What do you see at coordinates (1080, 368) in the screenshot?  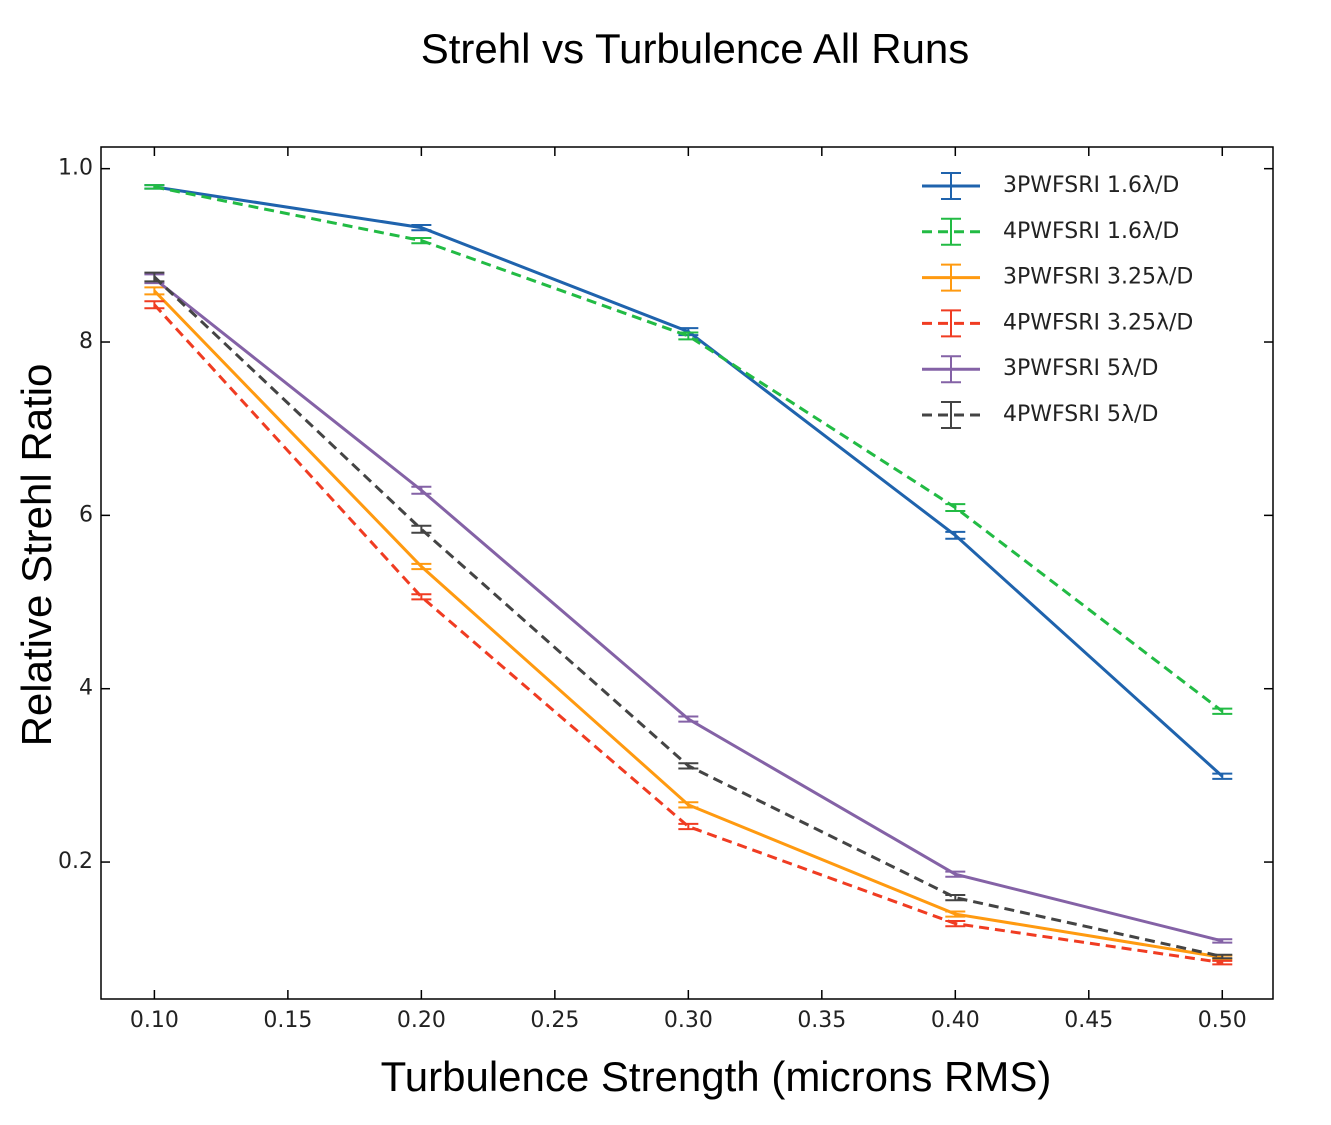 I see `legend-label: 3PWFSRI 5λ/D` at bounding box center [1080, 368].